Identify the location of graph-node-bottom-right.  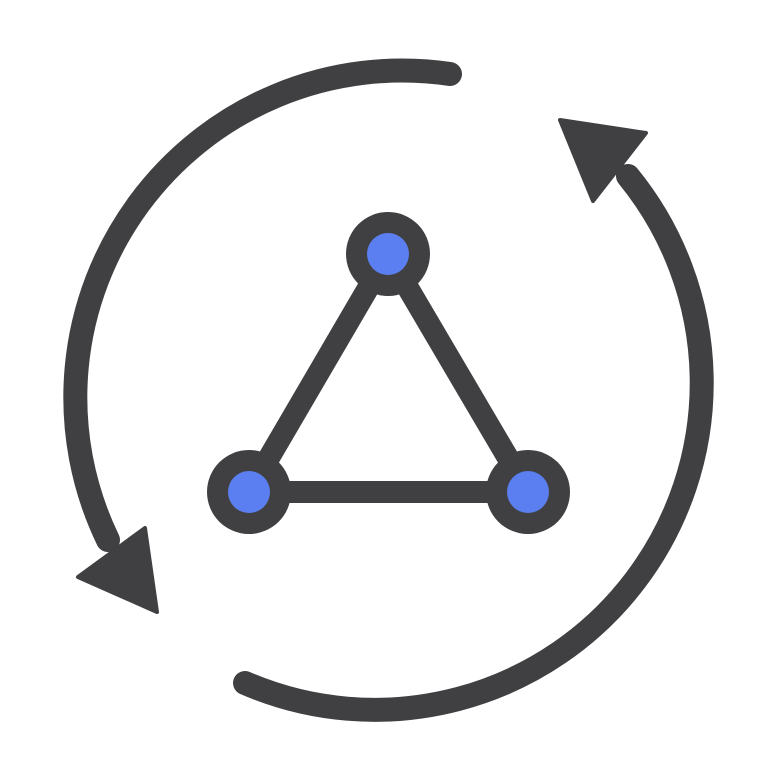
(528, 492).